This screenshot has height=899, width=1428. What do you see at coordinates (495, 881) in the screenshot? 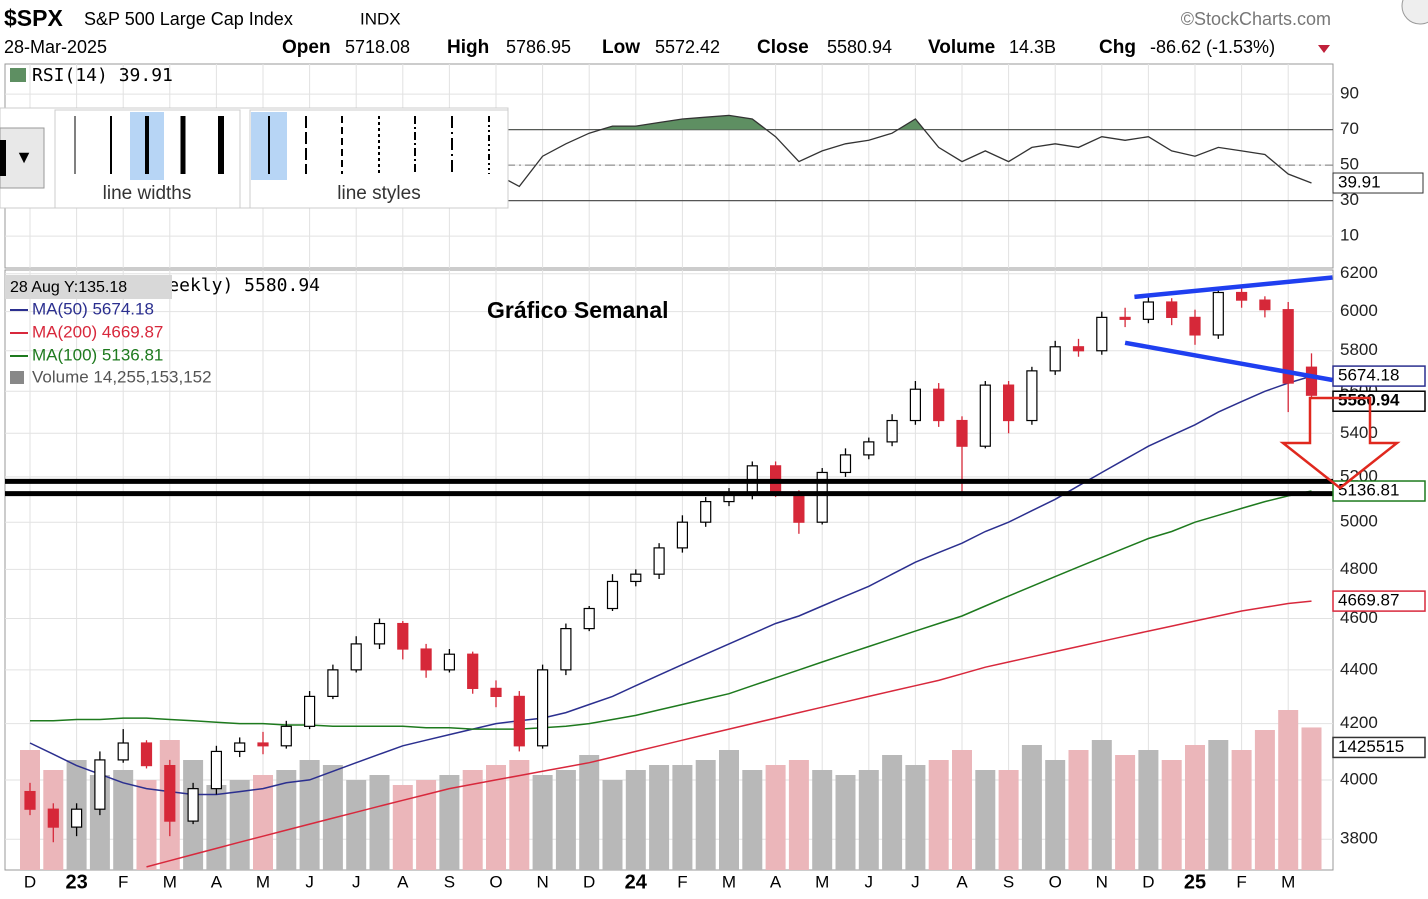
I see `x-tick-label: O` at bounding box center [495, 881].